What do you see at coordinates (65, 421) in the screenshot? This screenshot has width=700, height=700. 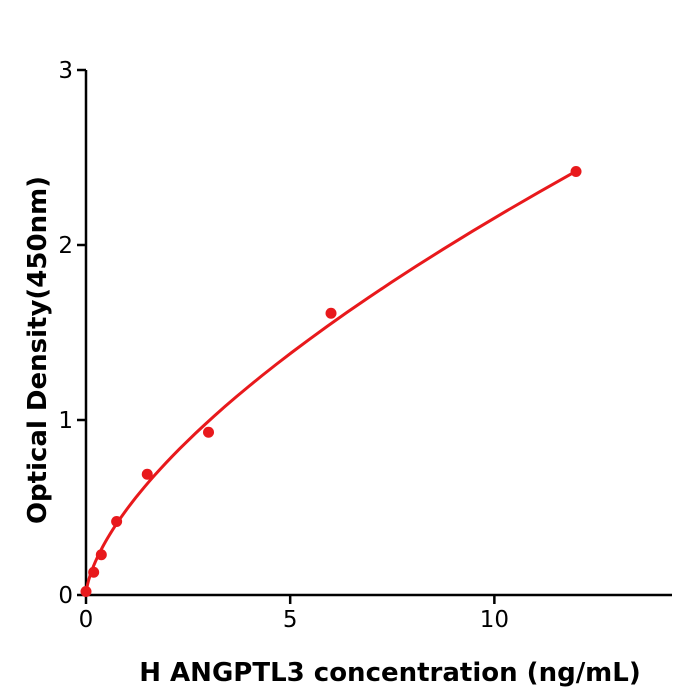 I see `y-tick-label: 1` at bounding box center [65, 421].